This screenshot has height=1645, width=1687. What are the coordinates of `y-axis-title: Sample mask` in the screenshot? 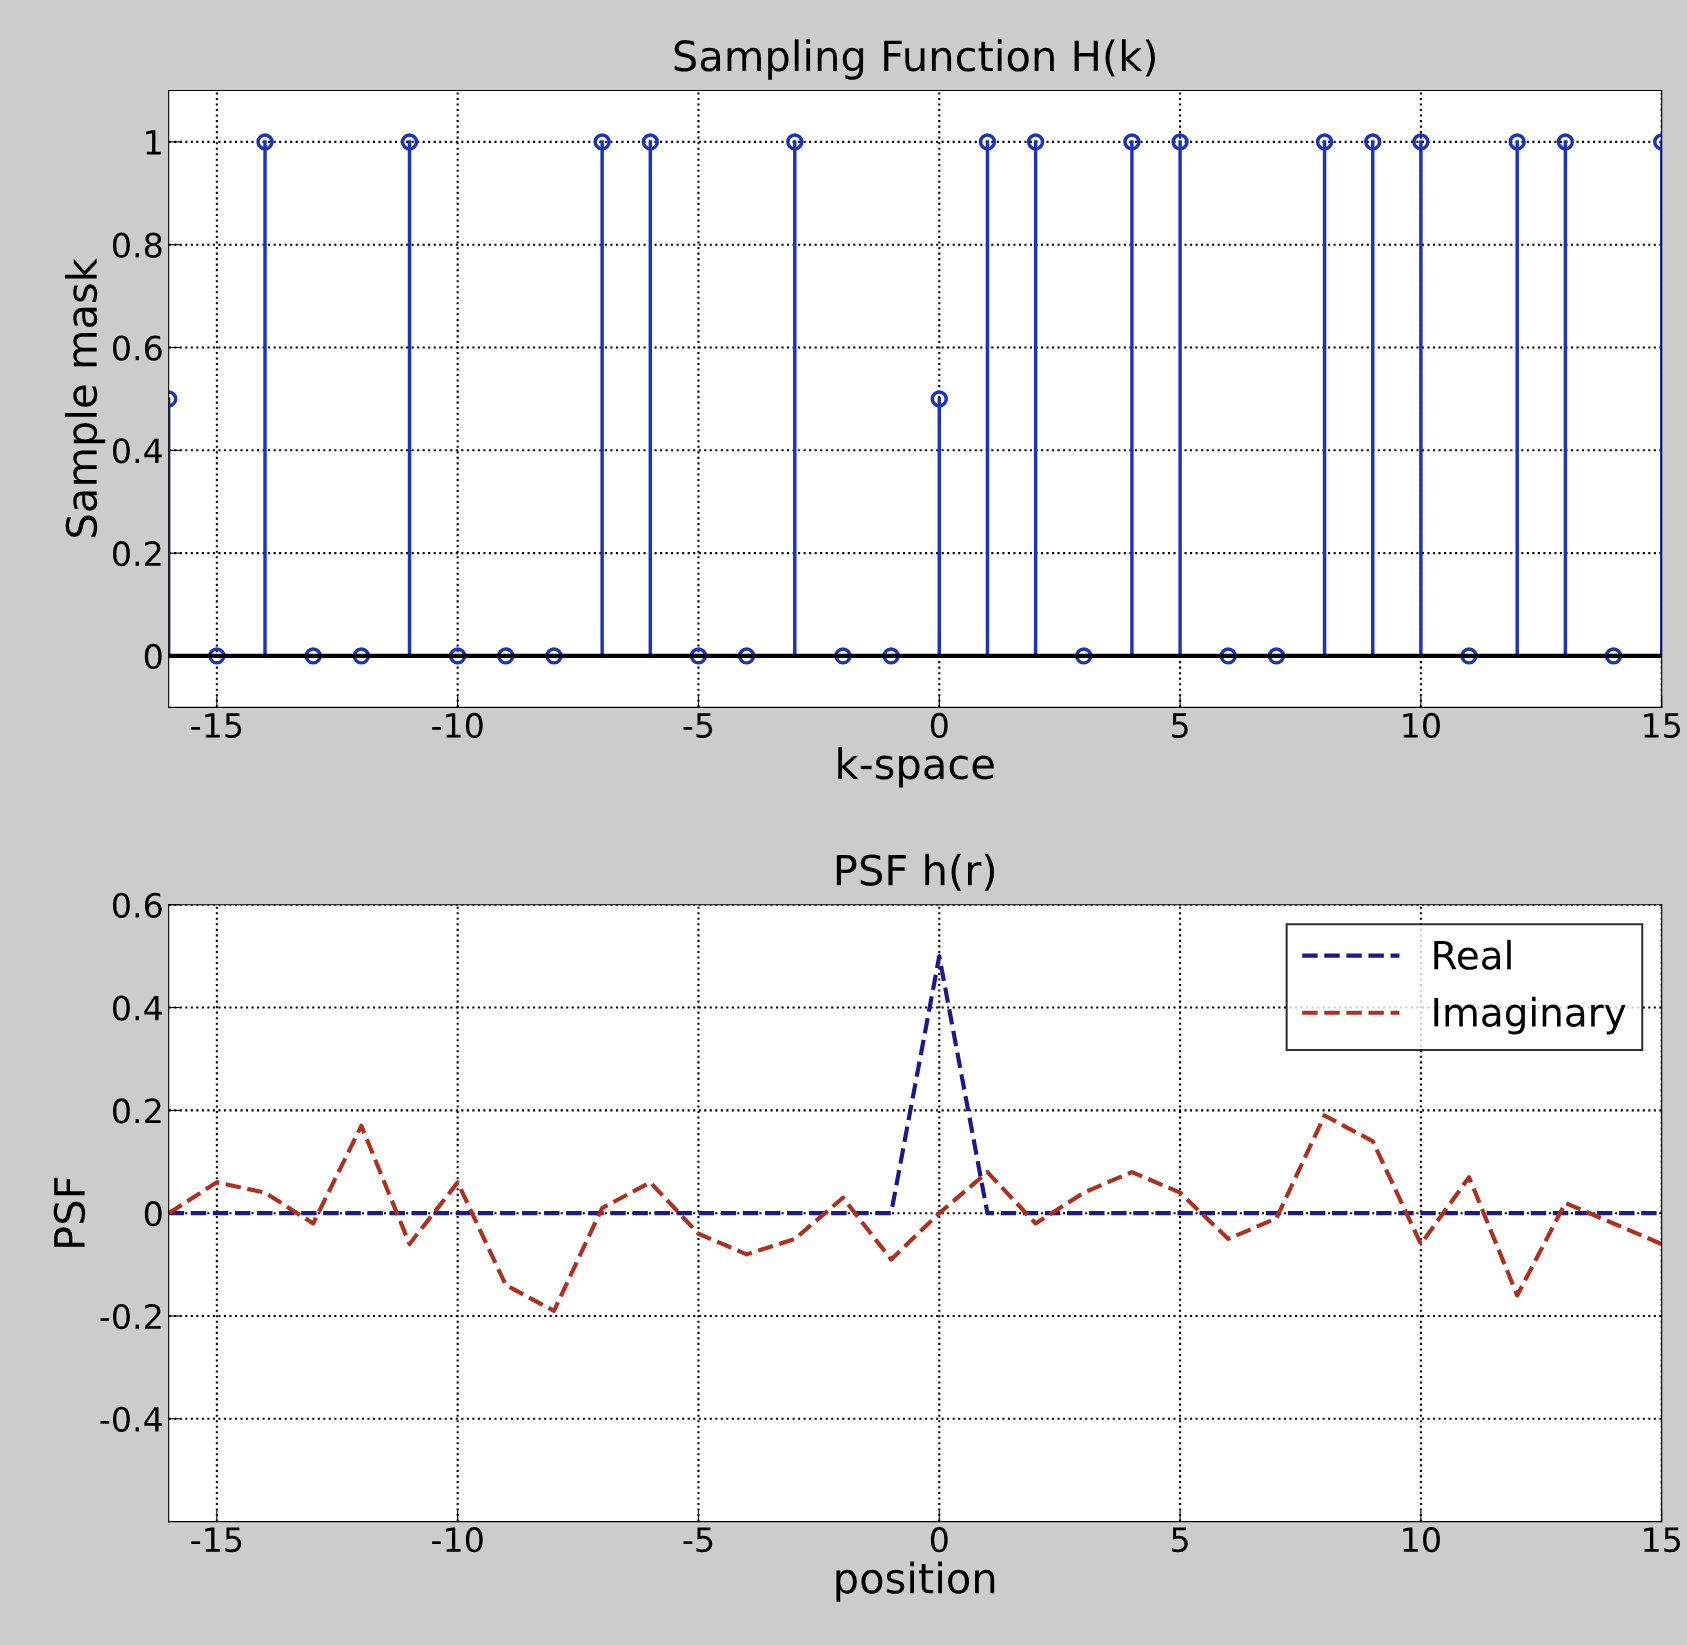 It's located at (85, 397).